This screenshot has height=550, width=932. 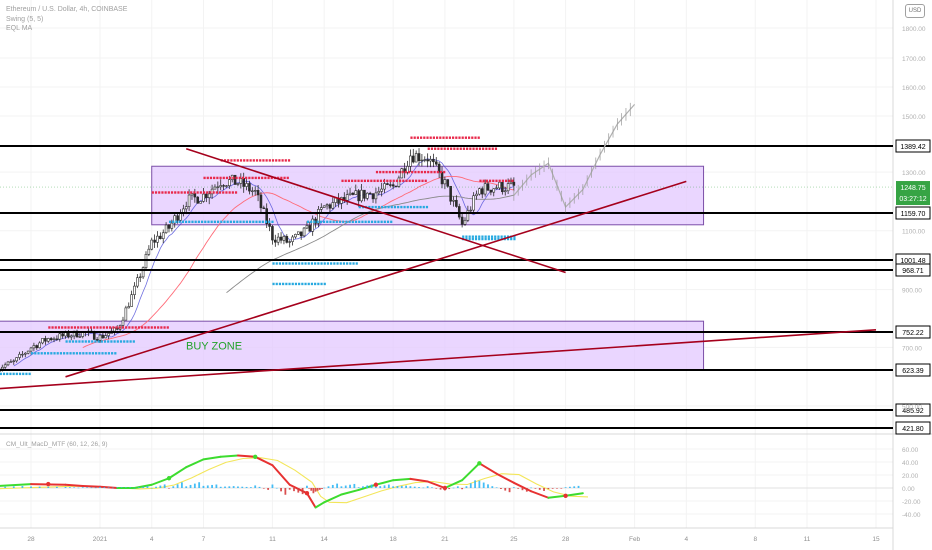 I want to click on time-tick-label: 14, so click(x=325, y=539).